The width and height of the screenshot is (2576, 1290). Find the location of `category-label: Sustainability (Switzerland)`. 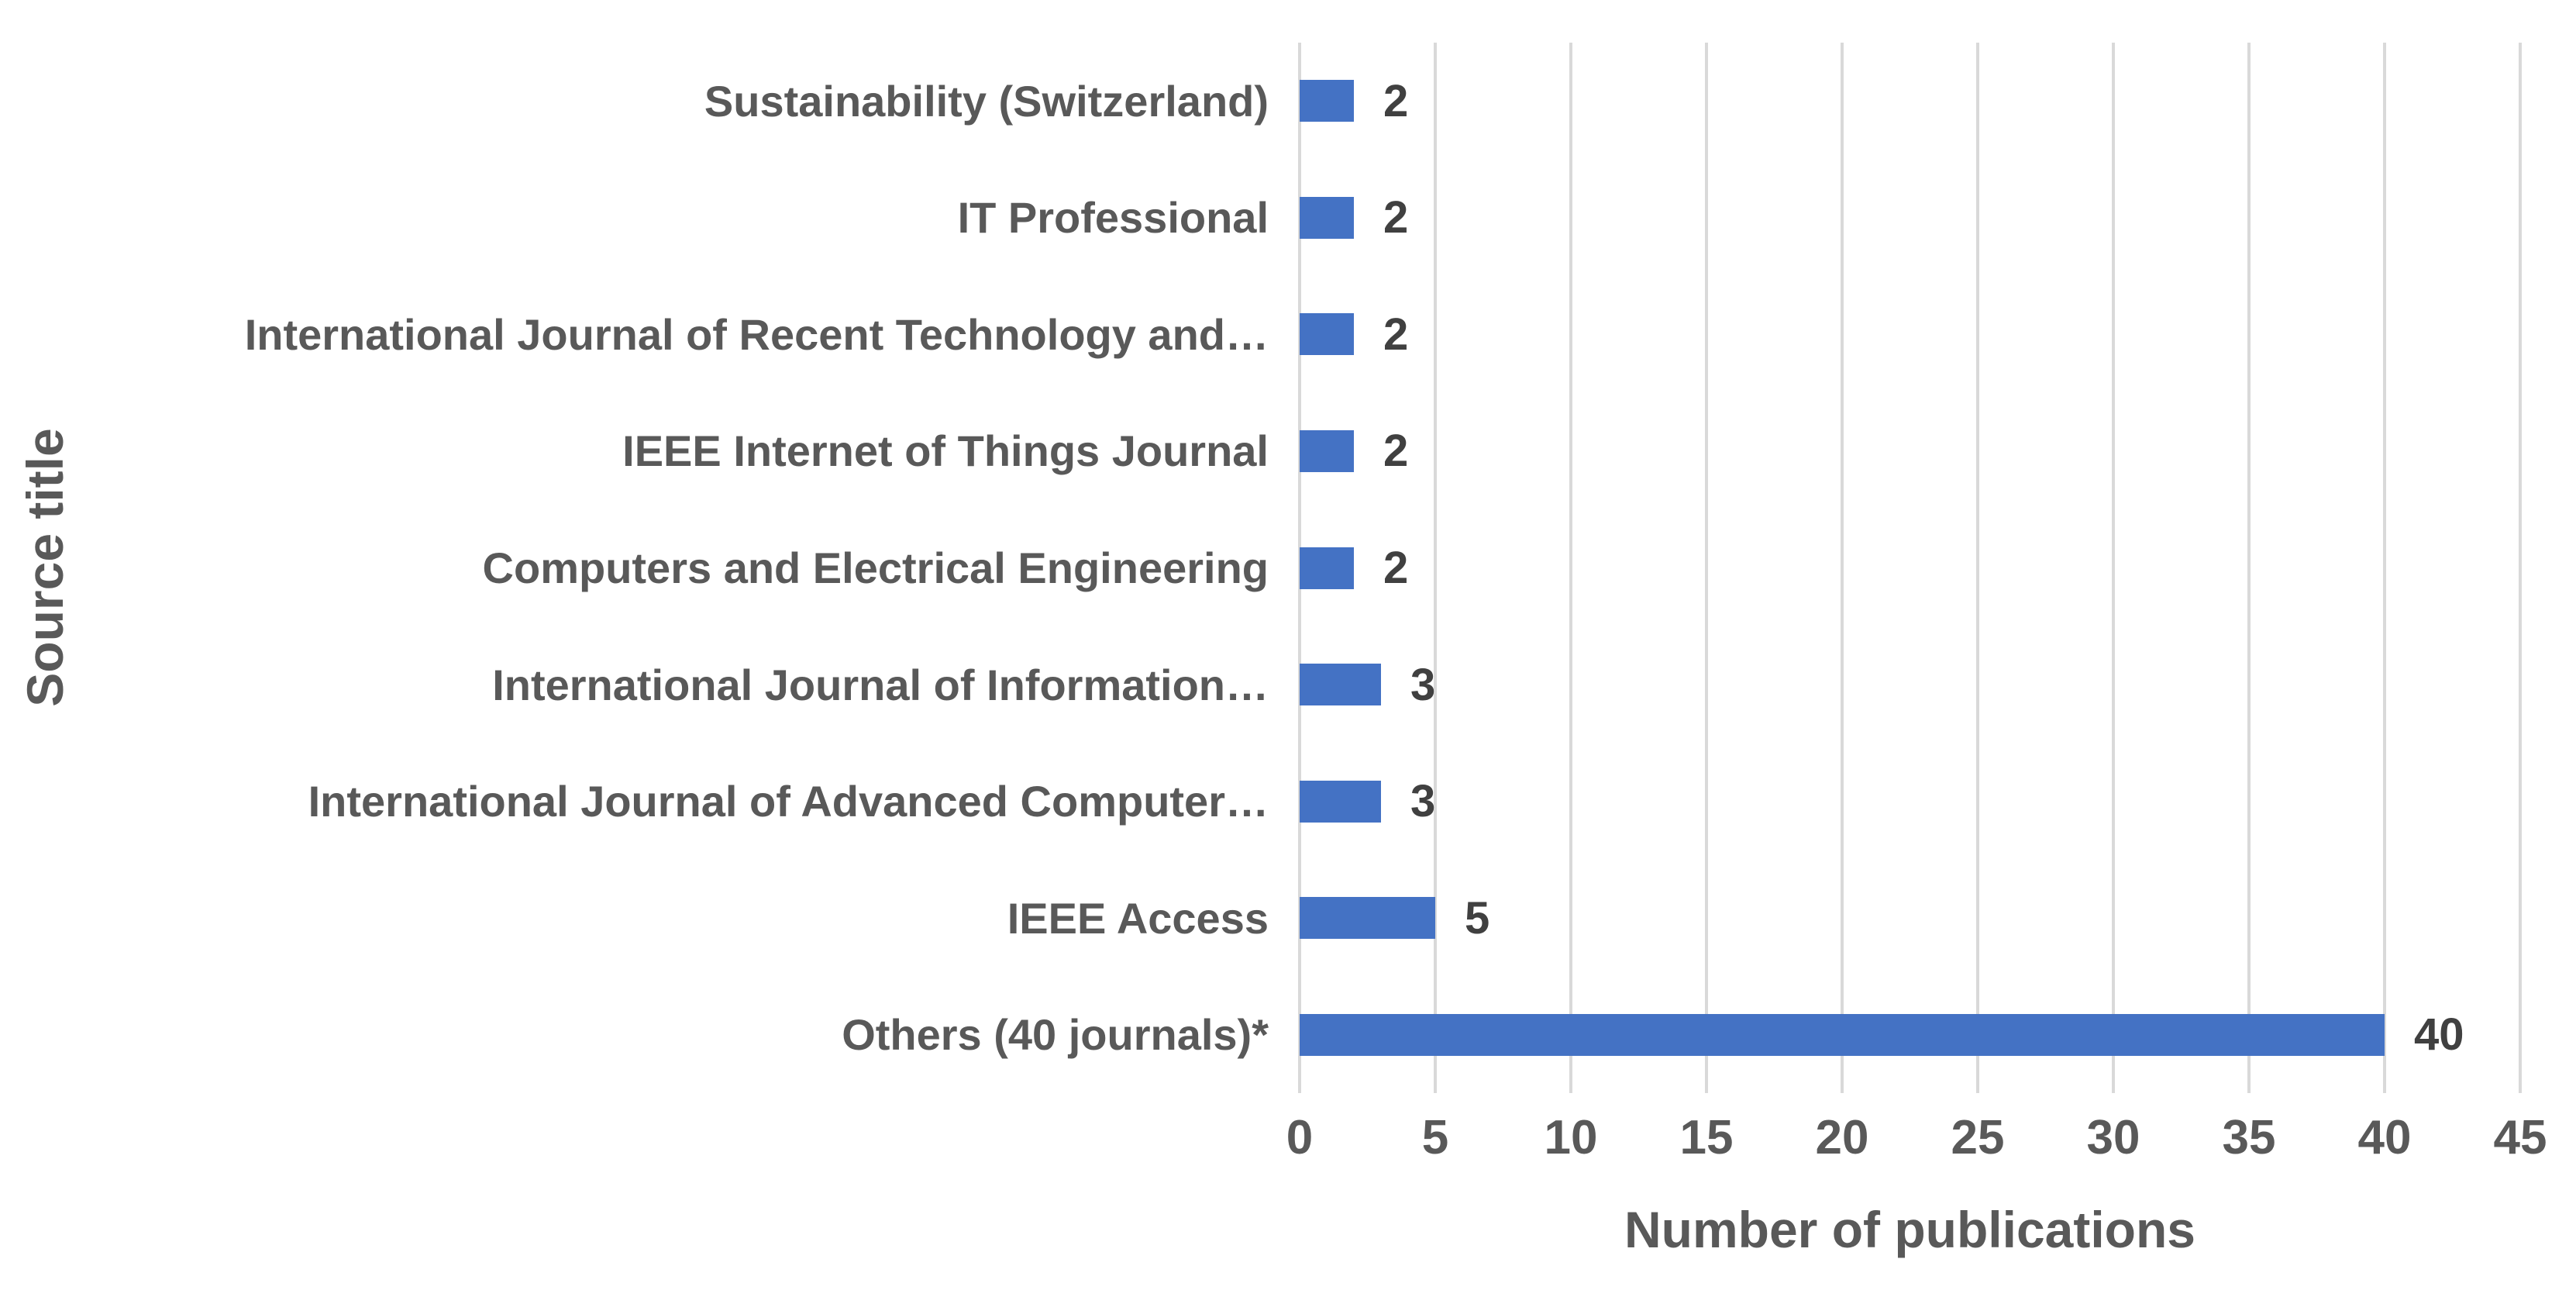

category-label: Sustainability (Switzerland) is located at coordinates (986, 101).